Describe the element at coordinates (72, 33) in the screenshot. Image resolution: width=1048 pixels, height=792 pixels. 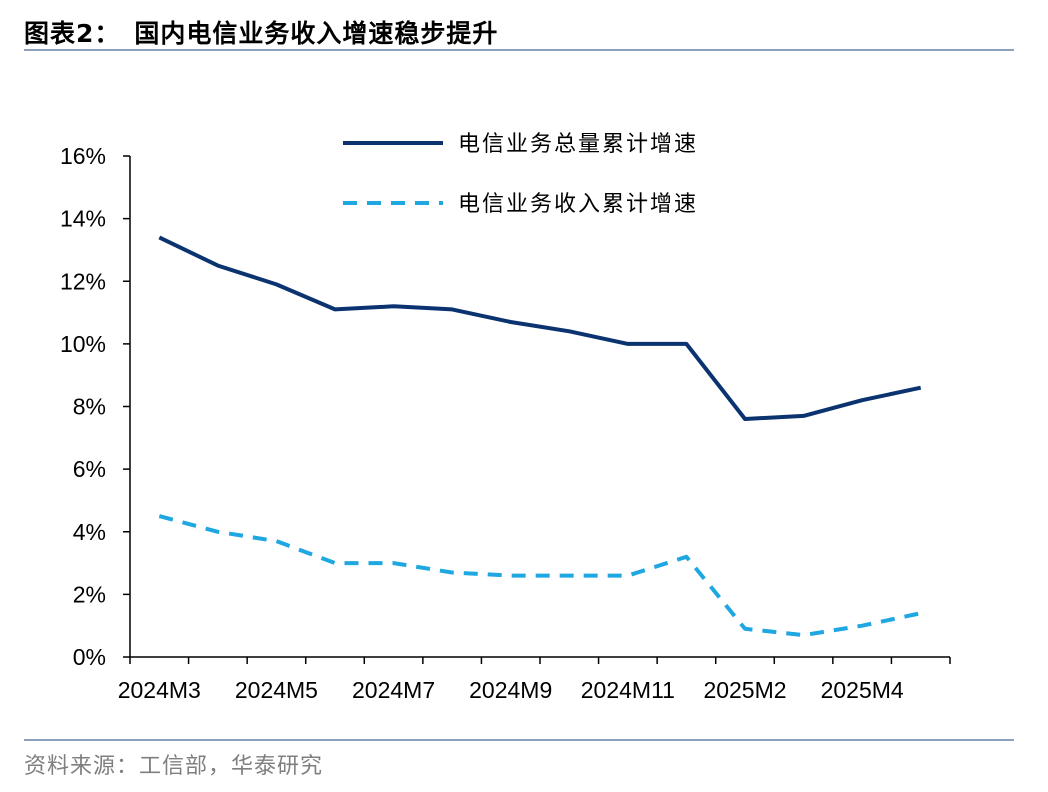
I see `figure-label: 图表2：` at that location.